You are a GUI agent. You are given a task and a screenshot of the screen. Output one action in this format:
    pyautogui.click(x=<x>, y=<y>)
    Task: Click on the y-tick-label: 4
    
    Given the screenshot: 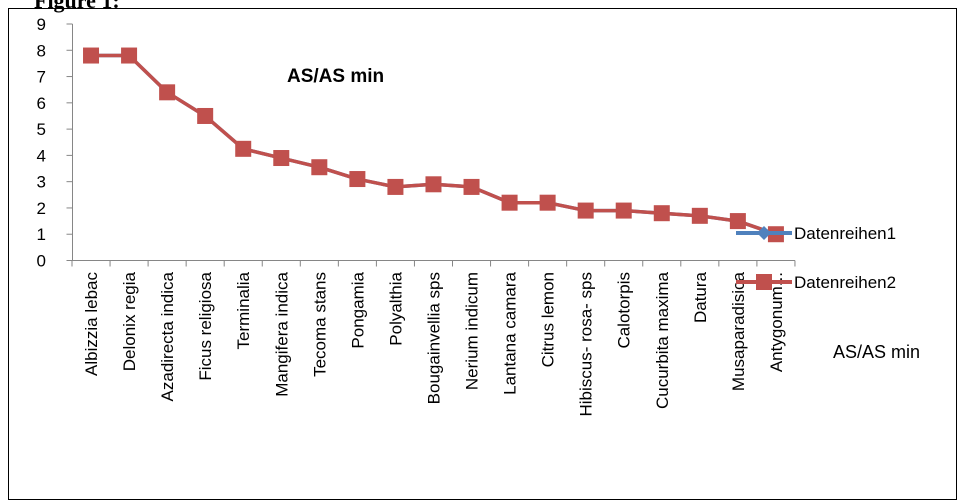 What is the action you would take?
    pyautogui.click(x=41, y=155)
    